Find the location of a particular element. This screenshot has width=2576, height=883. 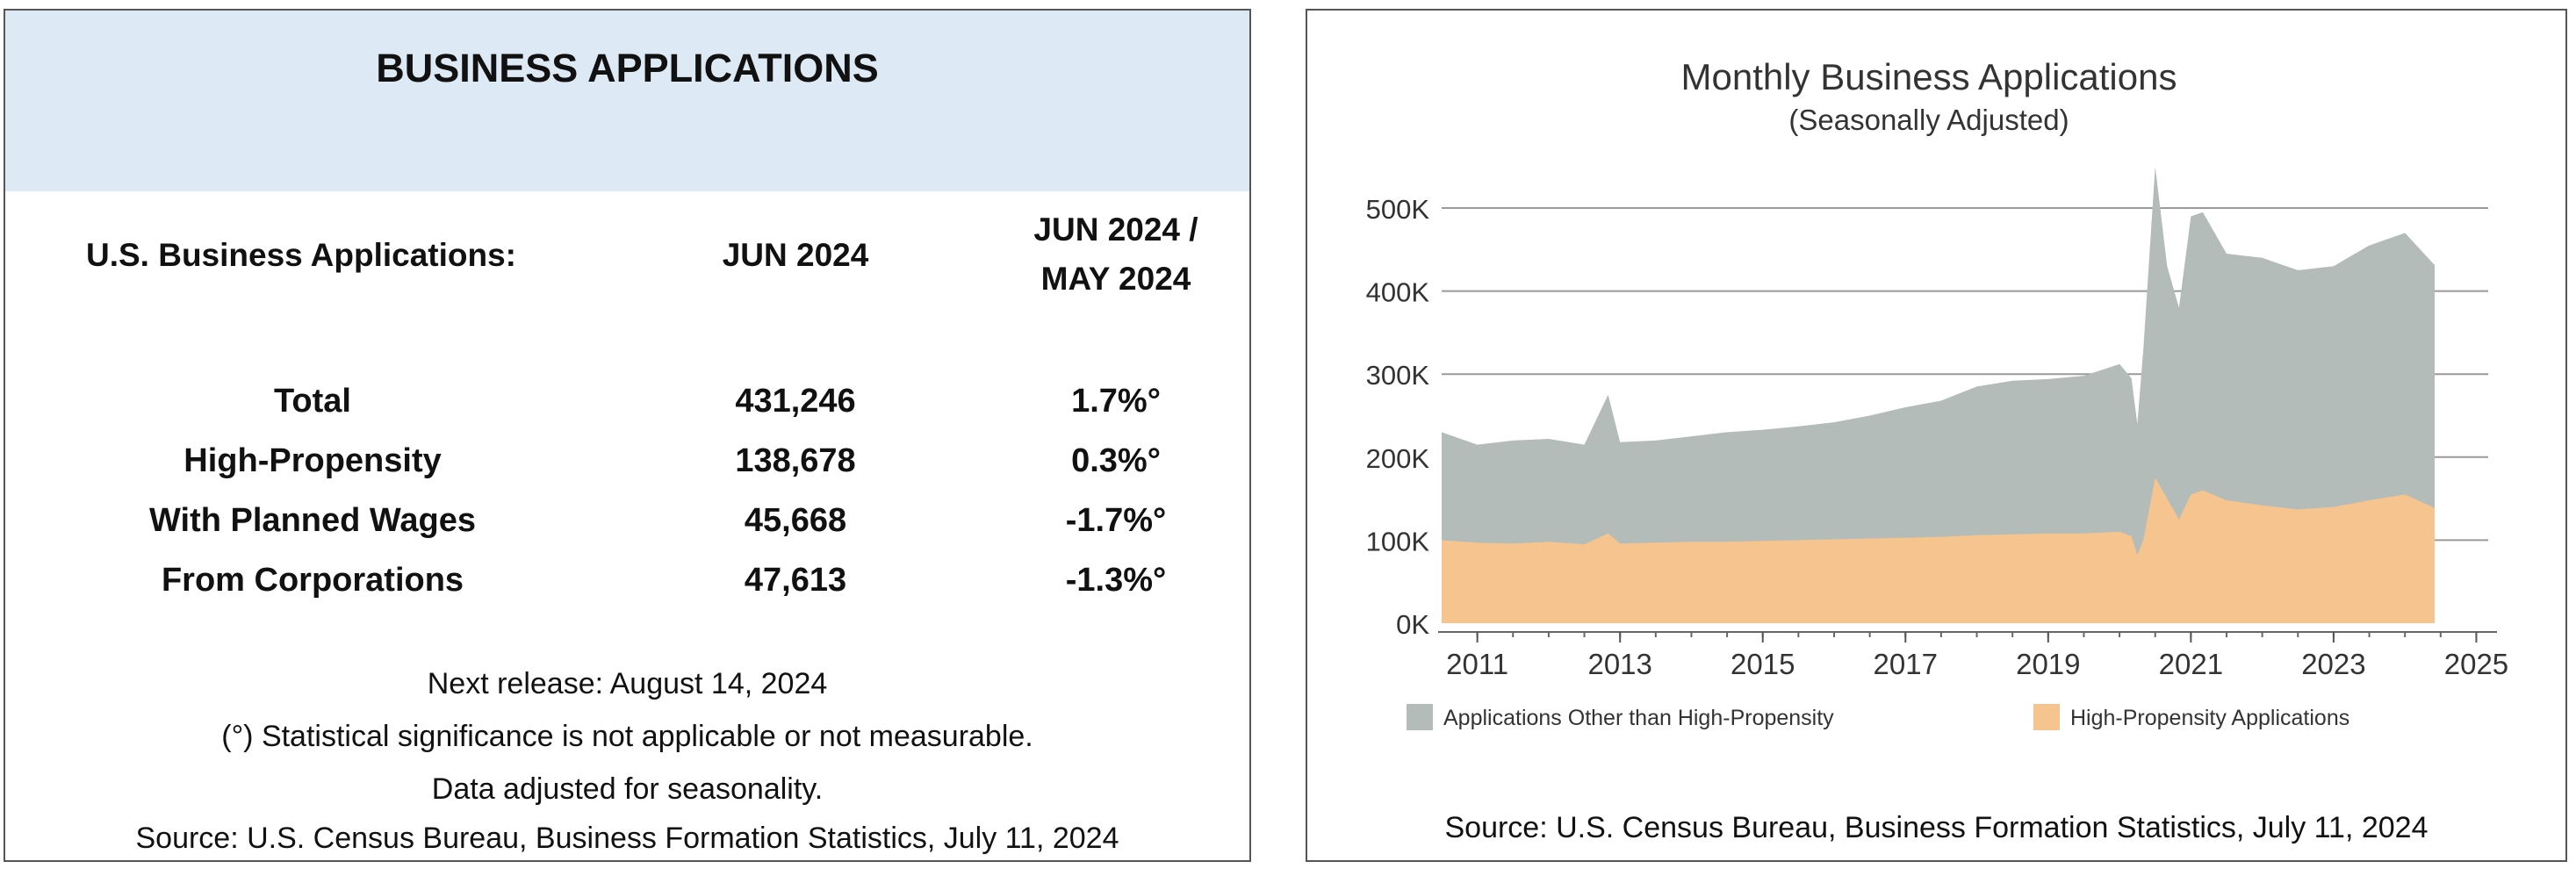

x-tick-label: 2011 is located at coordinates (1477, 664).